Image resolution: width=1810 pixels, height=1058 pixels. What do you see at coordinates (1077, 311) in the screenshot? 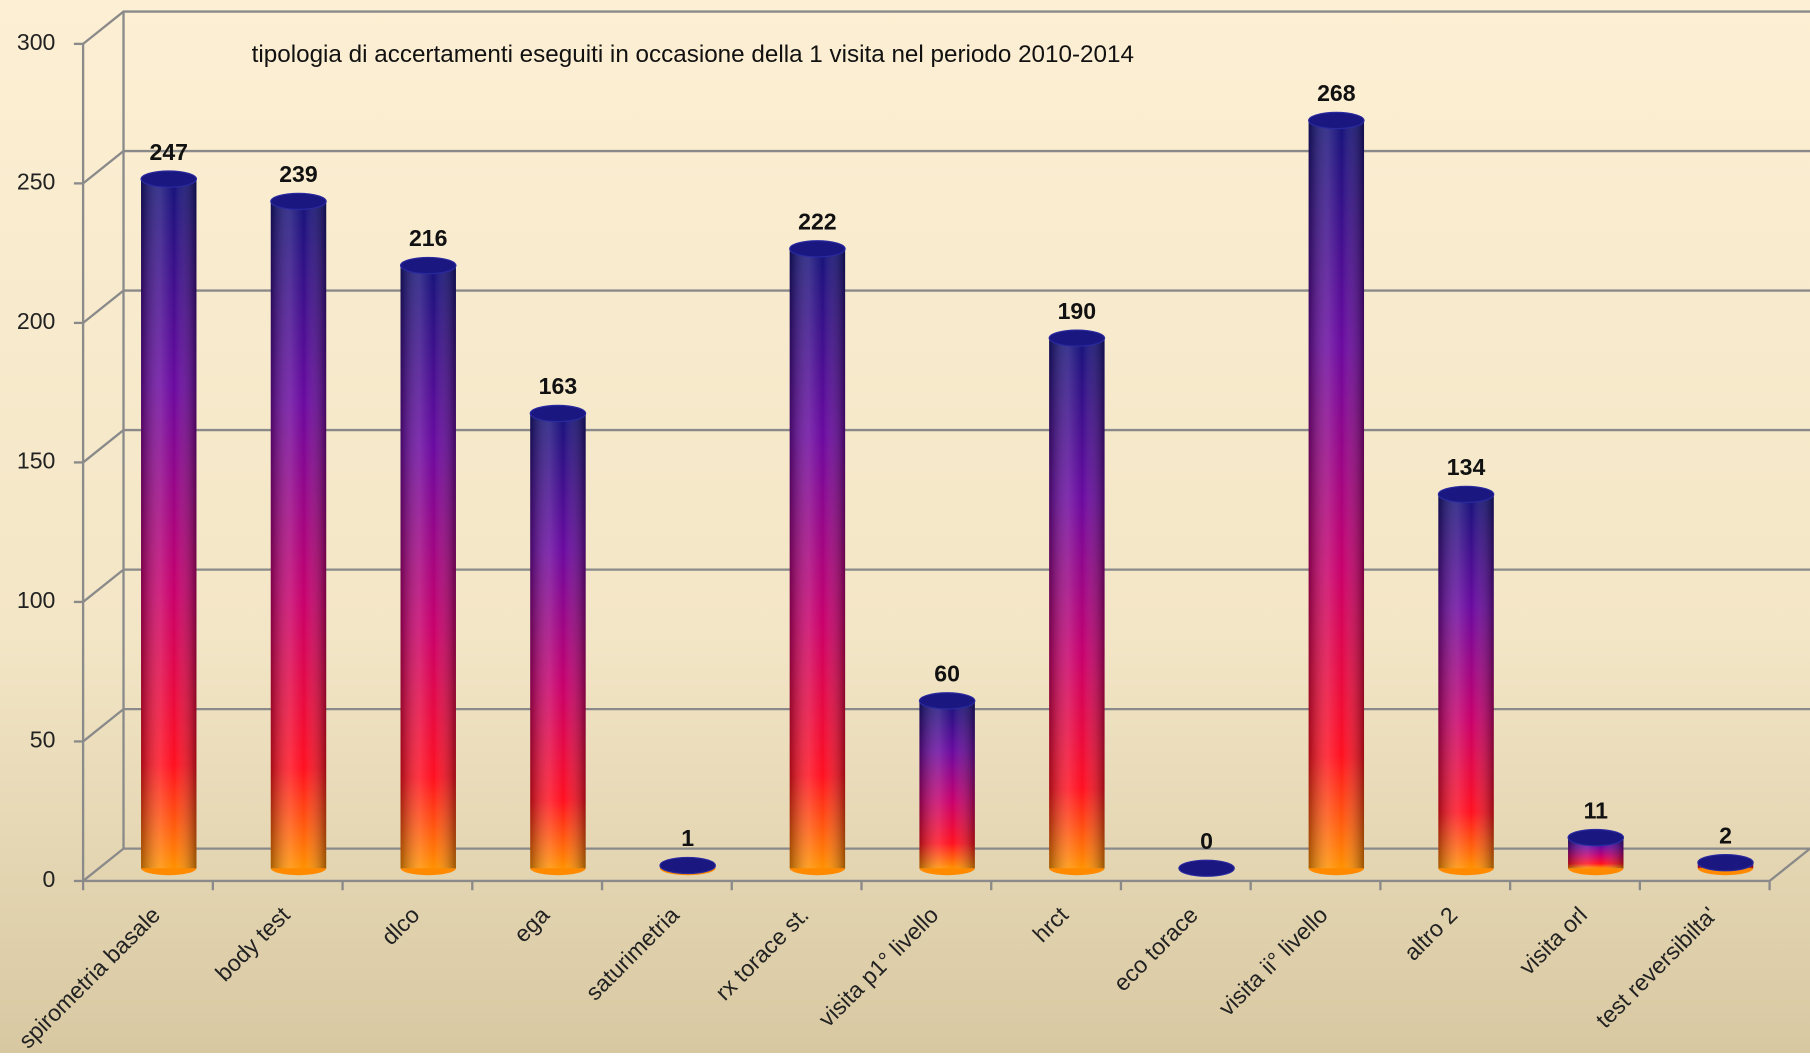
I see `data-label: 190` at bounding box center [1077, 311].